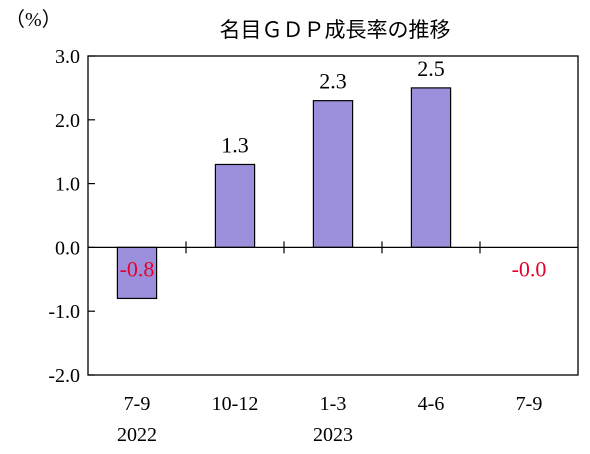 This screenshot has width=590, height=454. What do you see at coordinates (67, 185) in the screenshot?
I see `y-tick-label: 1.0` at bounding box center [67, 185].